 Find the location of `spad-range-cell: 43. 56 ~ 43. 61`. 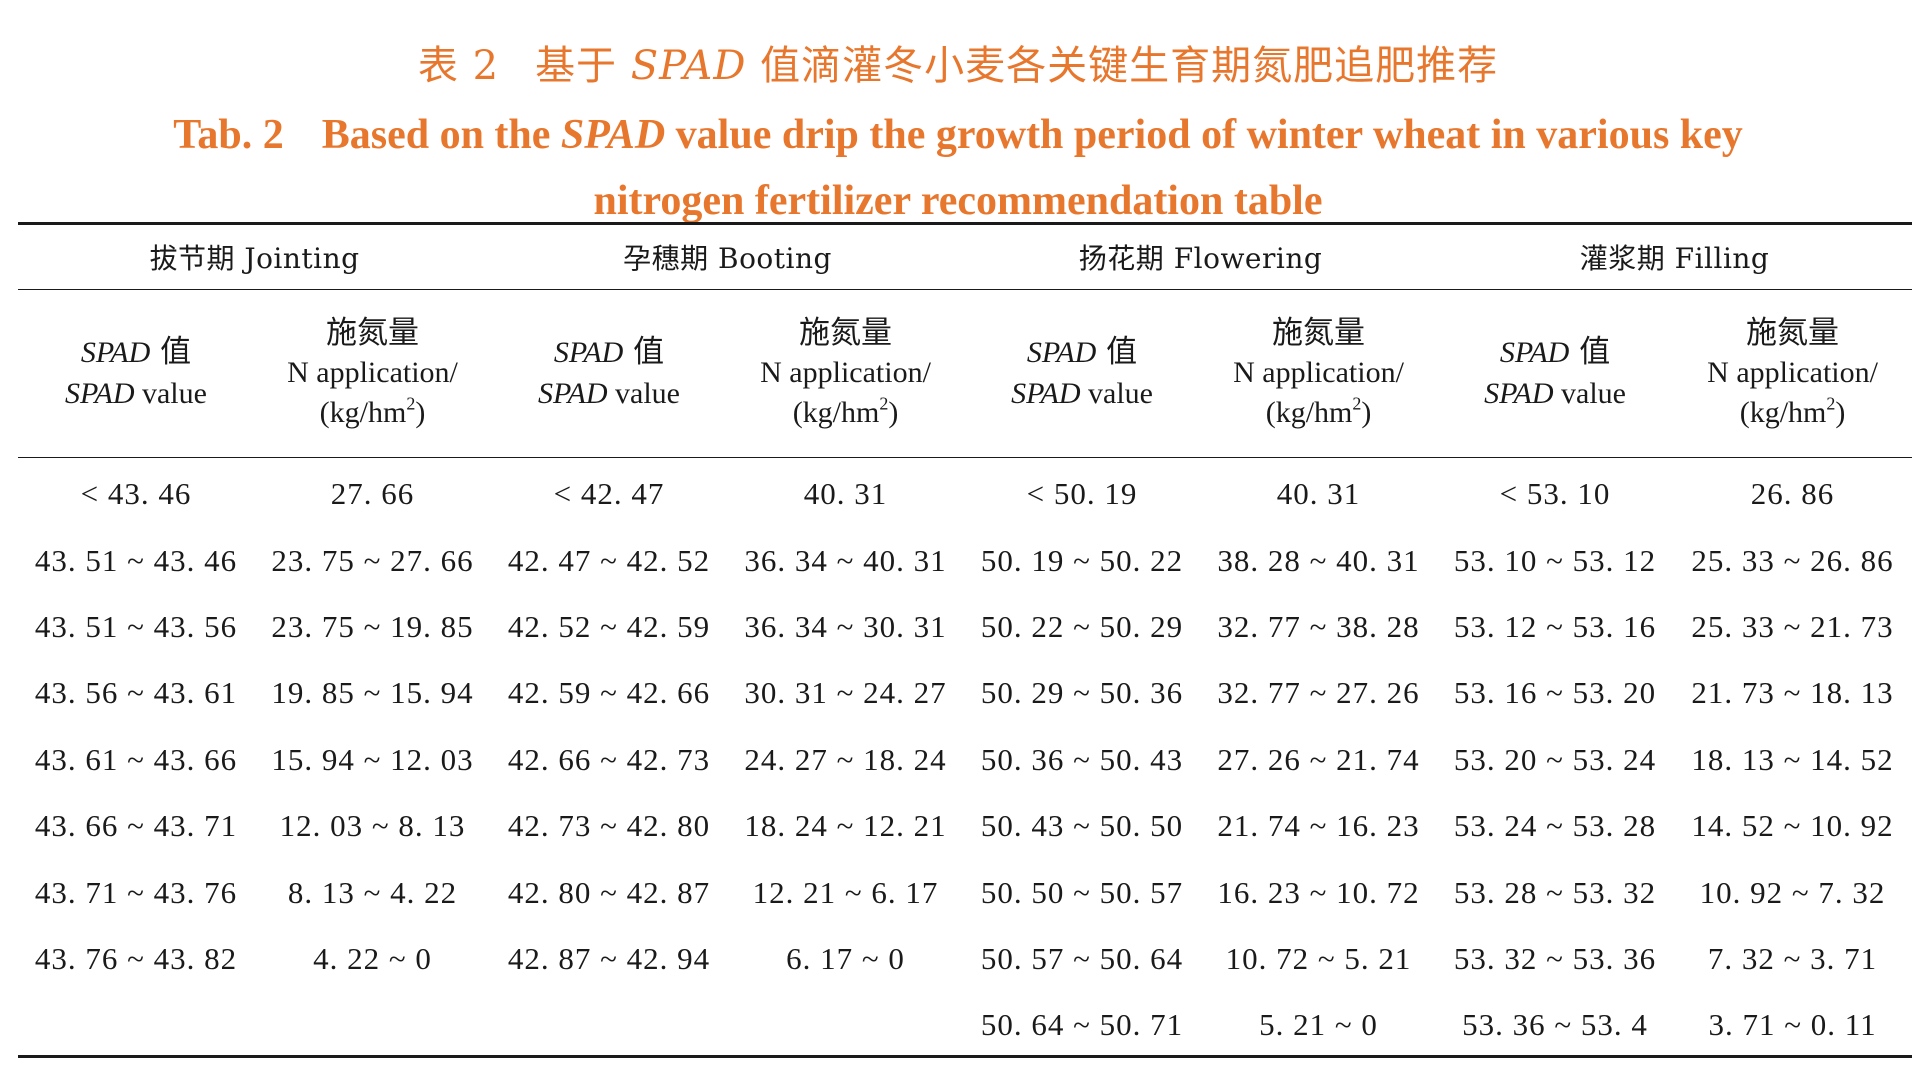

spad-range-cell: 43. 56 ~ 43. 61 is located at coordinates (136, 693).